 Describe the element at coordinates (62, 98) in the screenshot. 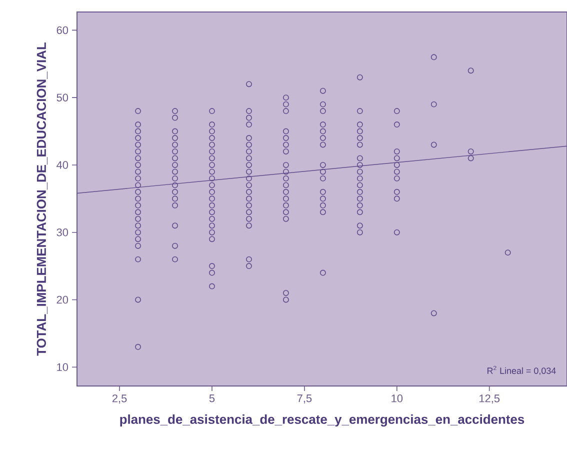

I see `y-tick-label: 50` at that location.